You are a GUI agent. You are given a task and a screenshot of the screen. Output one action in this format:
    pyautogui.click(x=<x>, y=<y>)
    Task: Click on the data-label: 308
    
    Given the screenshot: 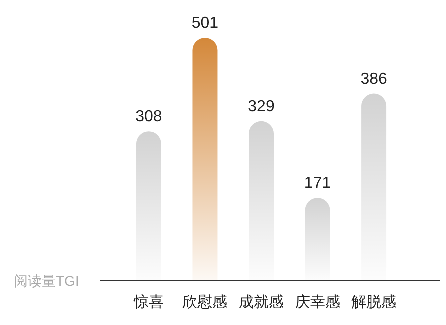 What is the action you would take?
    pyautogui.click(x=149, y=117)
    